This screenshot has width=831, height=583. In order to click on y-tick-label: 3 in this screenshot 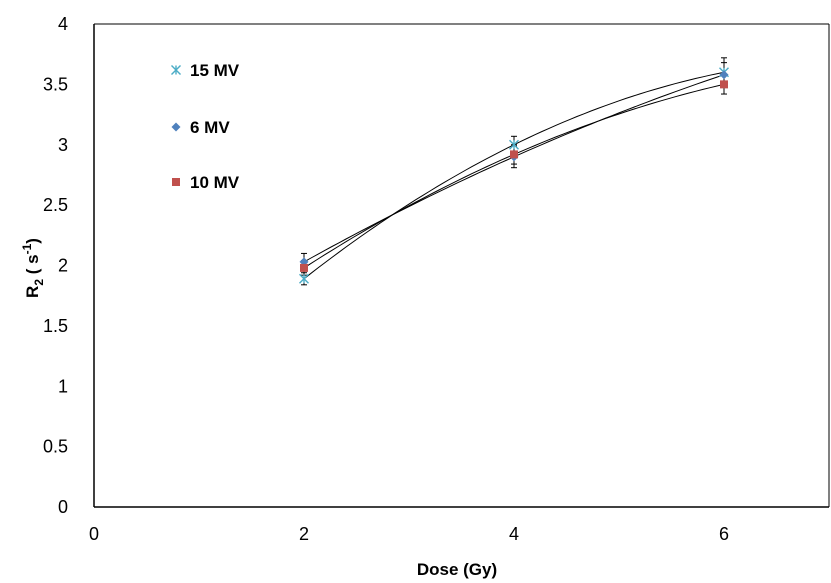, I will do `click(63, 145)`.